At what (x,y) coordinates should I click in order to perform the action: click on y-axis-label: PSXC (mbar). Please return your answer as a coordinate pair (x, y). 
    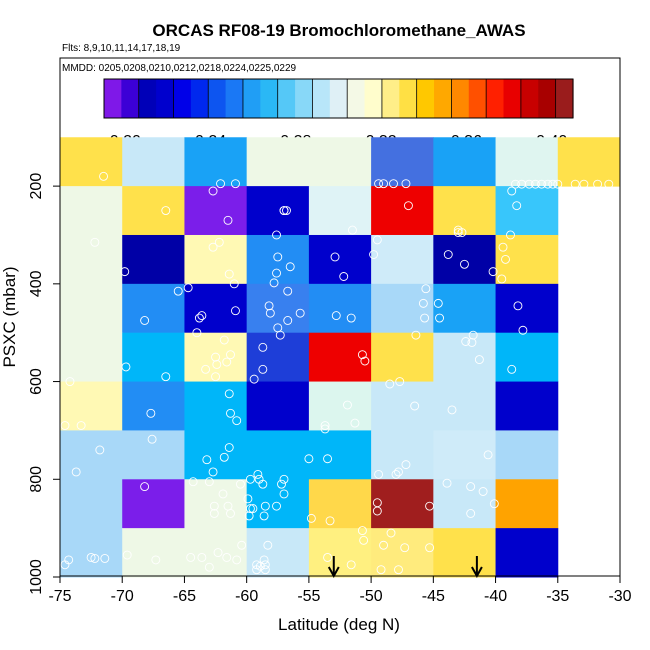
    Looking at the image, I should click on (9, 316).